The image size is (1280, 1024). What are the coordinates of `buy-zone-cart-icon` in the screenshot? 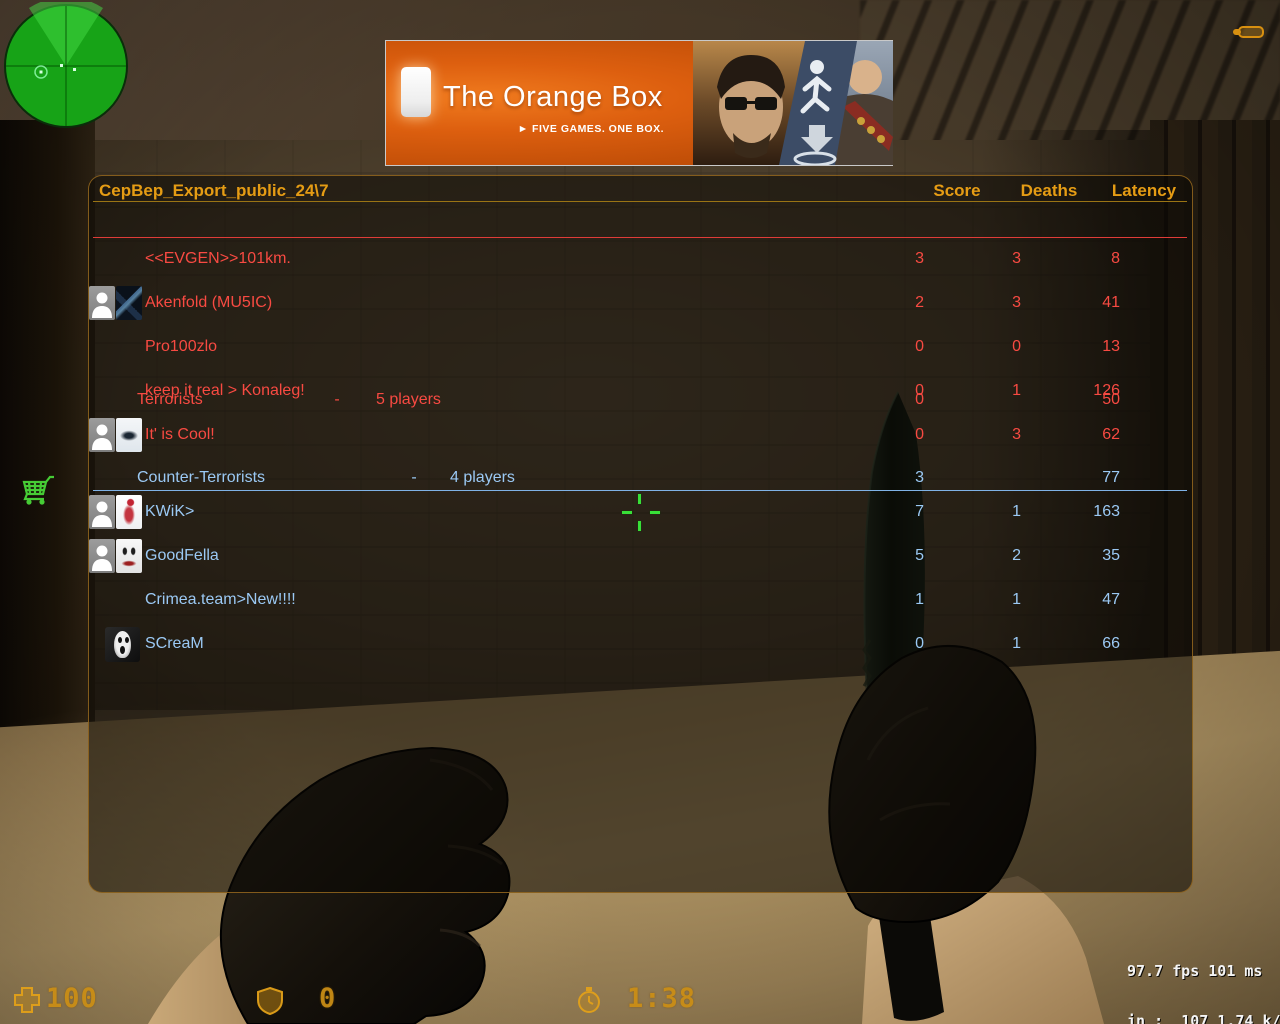 It's located at (38, 490).